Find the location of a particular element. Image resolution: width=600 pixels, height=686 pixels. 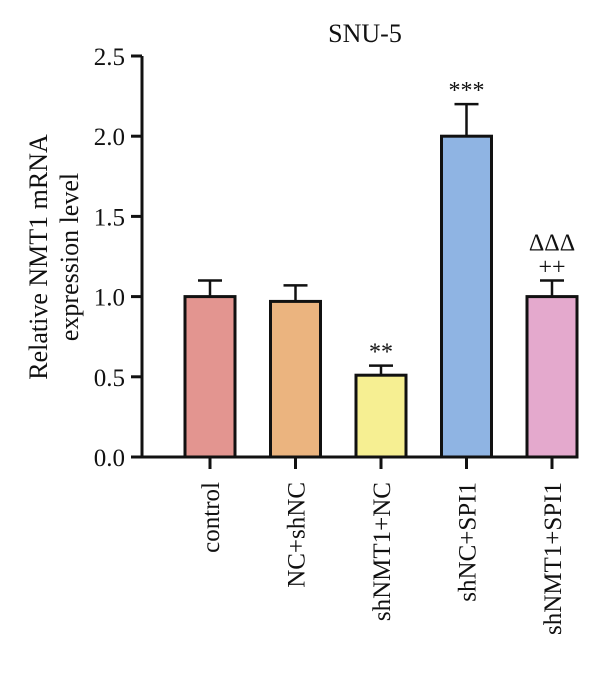

bar-shNC+SPI1 is located at coordinates (466, 296).